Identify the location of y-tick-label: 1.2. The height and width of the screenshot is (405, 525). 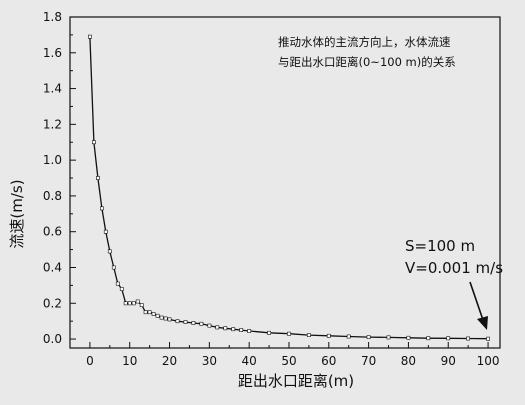
(52, 124).